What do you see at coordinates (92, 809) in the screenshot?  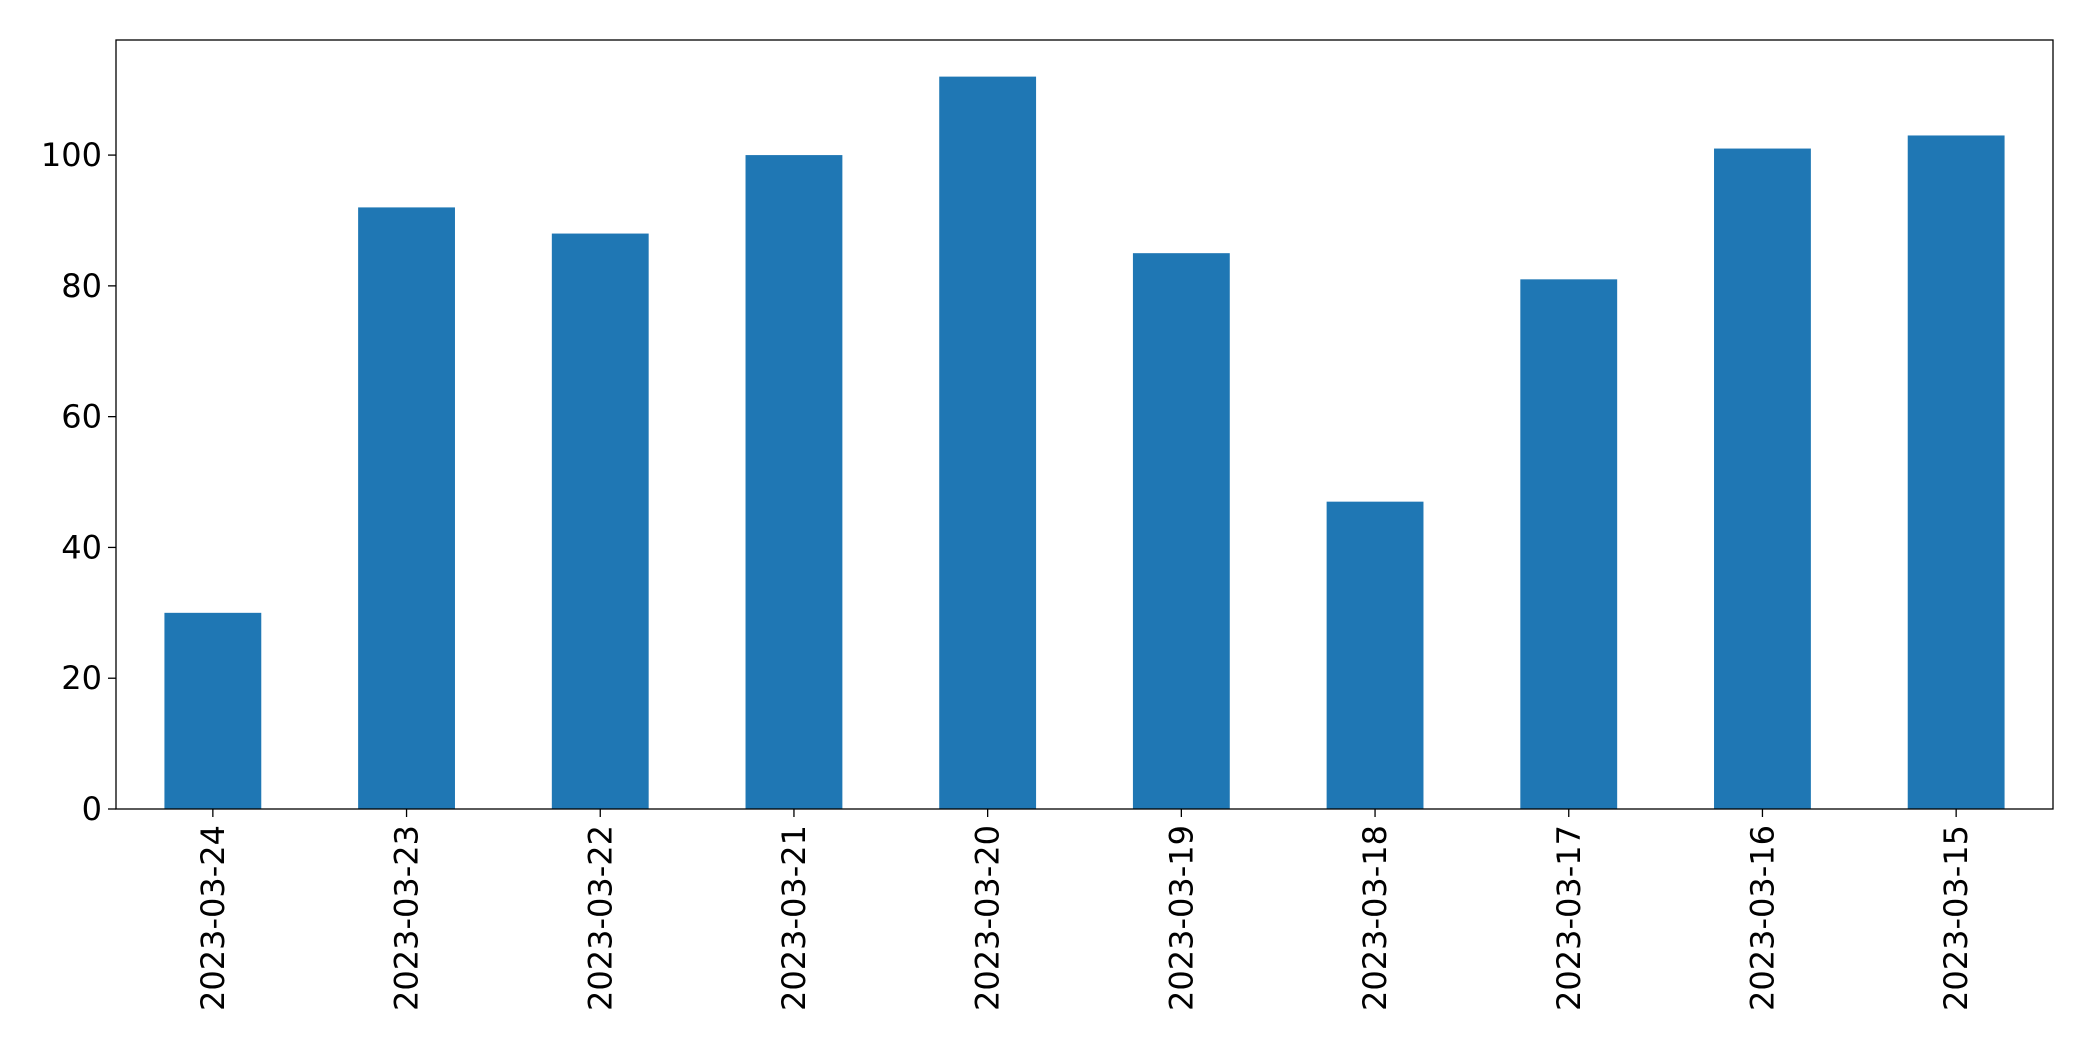 I see `y-tick-label: 0` at bounding box center [92, 809].